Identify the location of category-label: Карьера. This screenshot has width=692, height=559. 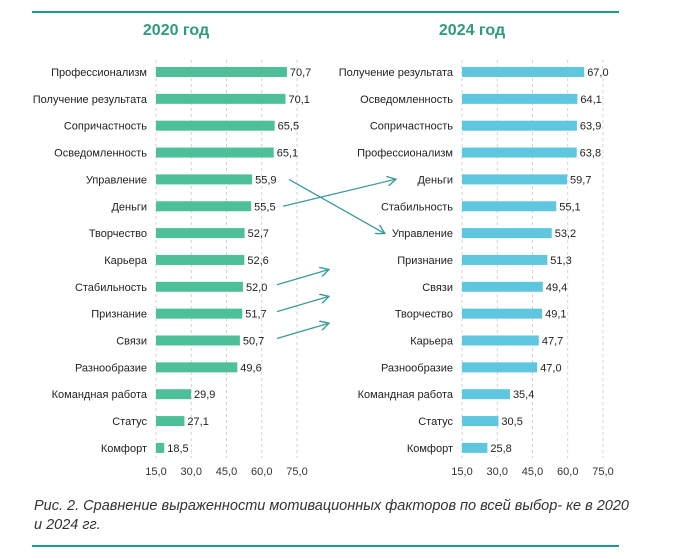
(432, 342).